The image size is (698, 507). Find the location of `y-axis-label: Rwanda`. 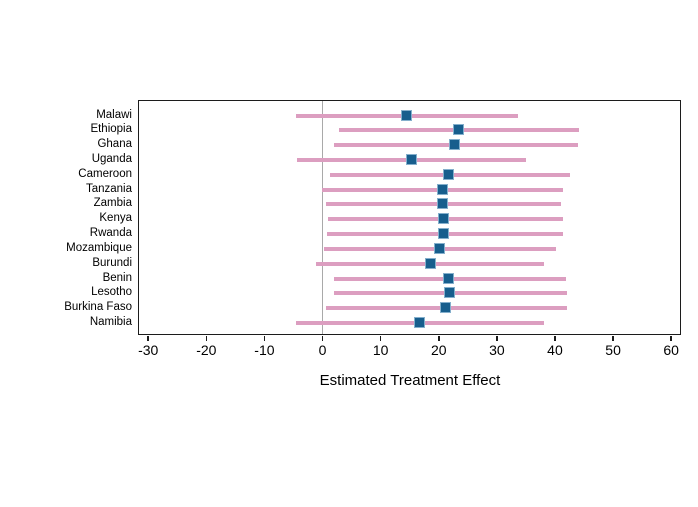

y-axis-label: Rwanda is located at coordinates (110, 233).